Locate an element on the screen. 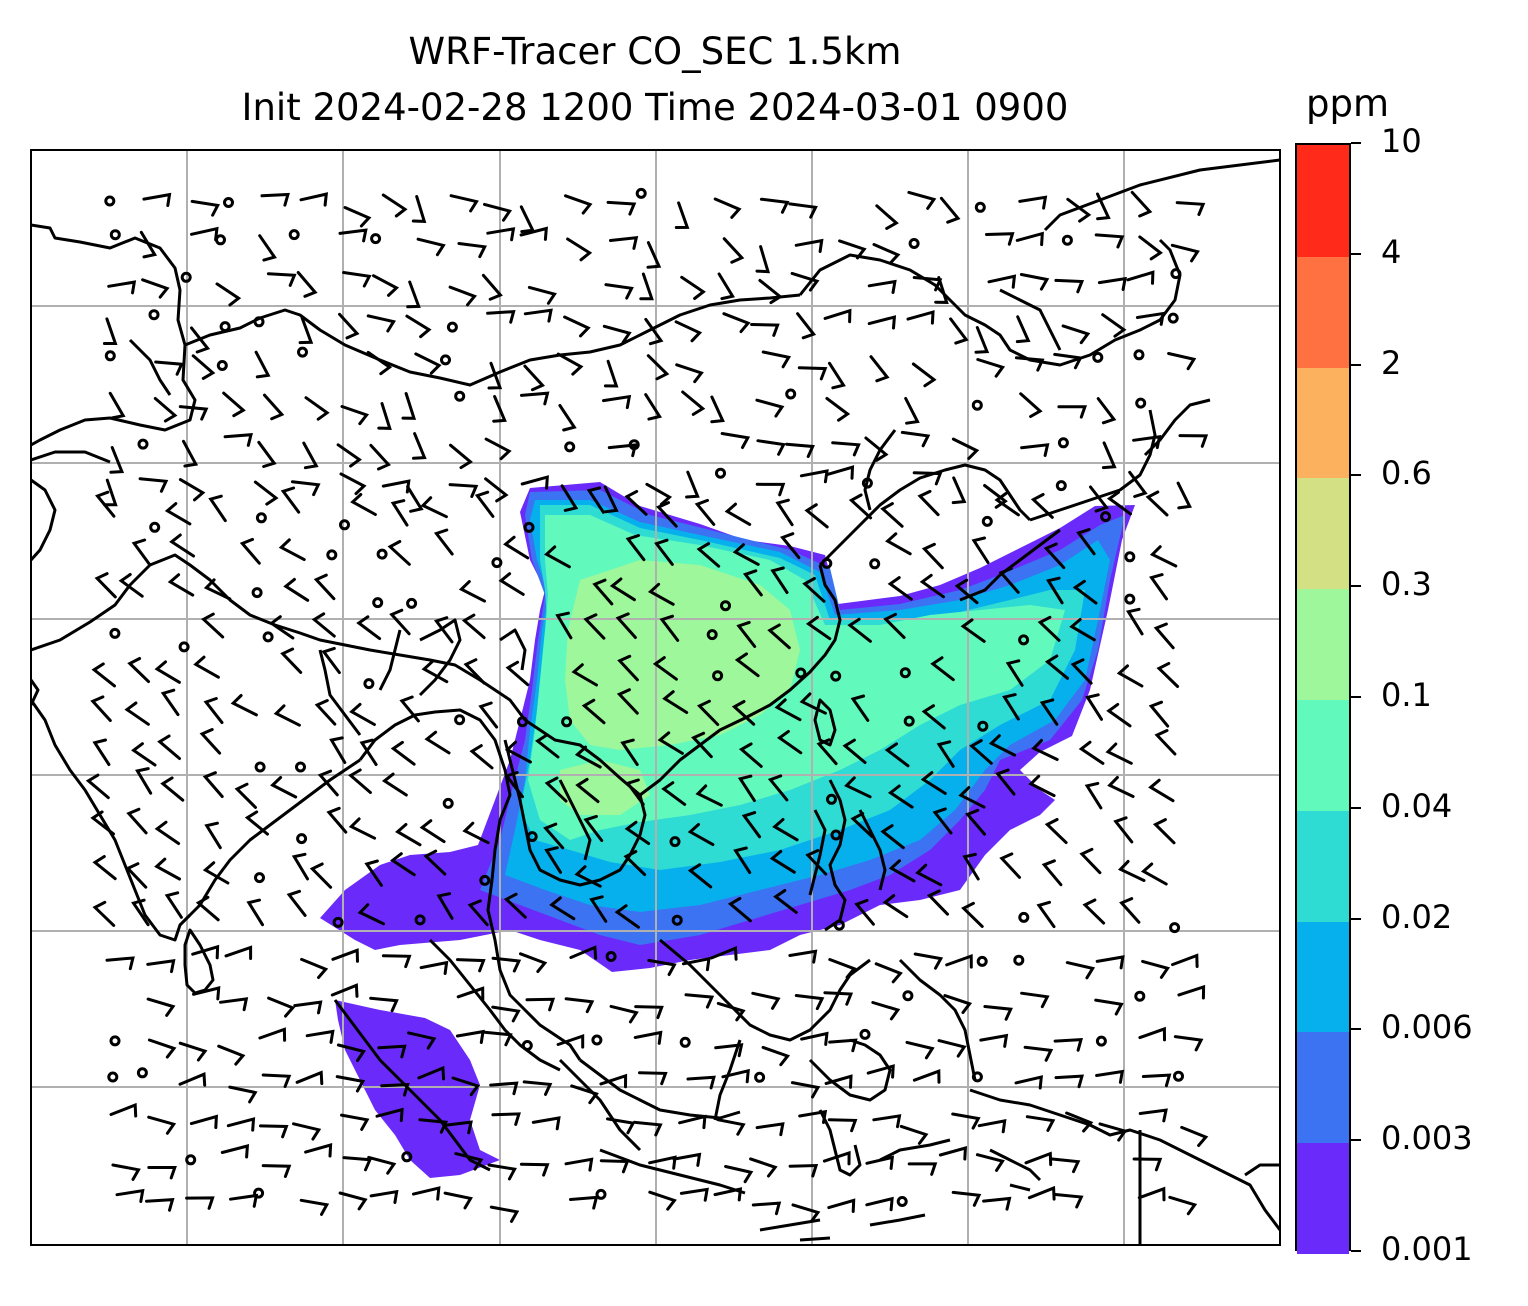  plume-level-1-south is located at coordinates (417, 1089).